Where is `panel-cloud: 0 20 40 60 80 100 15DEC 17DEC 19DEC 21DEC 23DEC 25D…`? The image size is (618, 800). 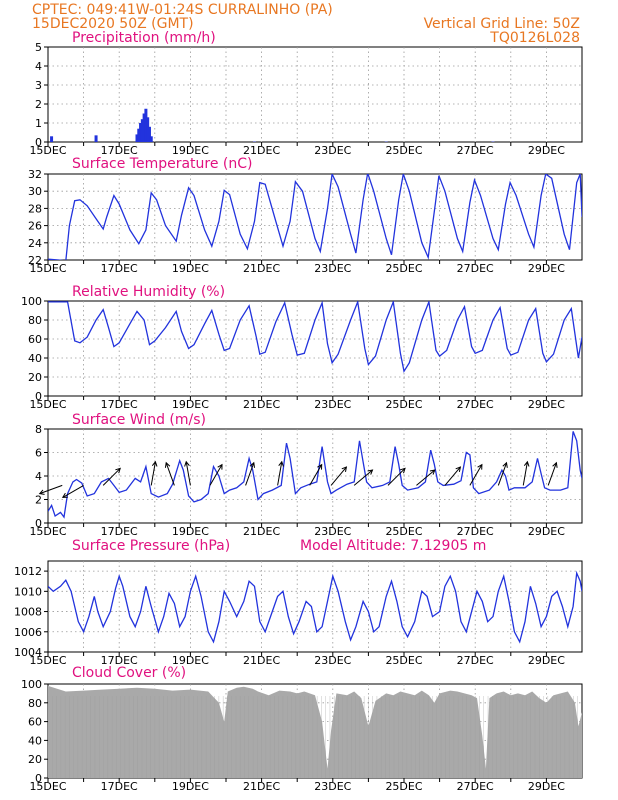
panel-cloud: 0 20 40 60 80 100 15DEC 17DEC 19DEC 21DEC 23DEC 25D… is located at coordinates (302, 729).